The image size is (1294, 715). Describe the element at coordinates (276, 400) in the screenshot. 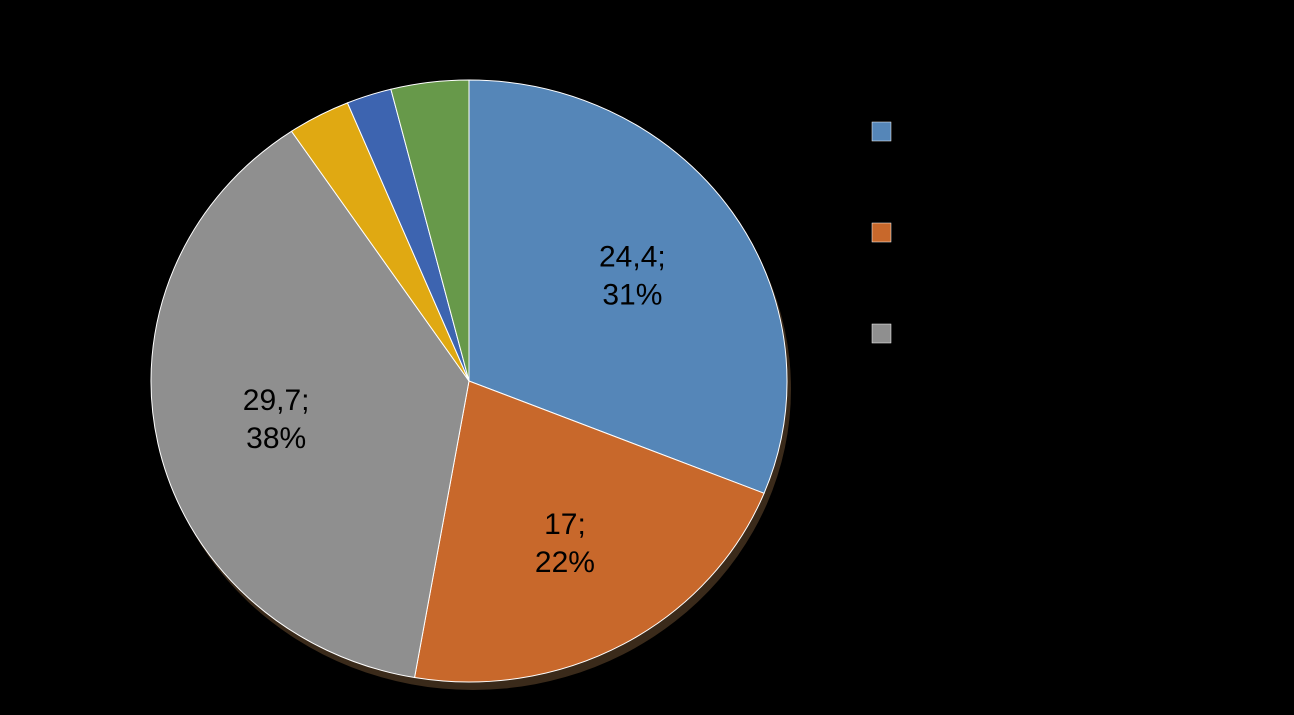

I see `value-label: 29,7;` at that location.